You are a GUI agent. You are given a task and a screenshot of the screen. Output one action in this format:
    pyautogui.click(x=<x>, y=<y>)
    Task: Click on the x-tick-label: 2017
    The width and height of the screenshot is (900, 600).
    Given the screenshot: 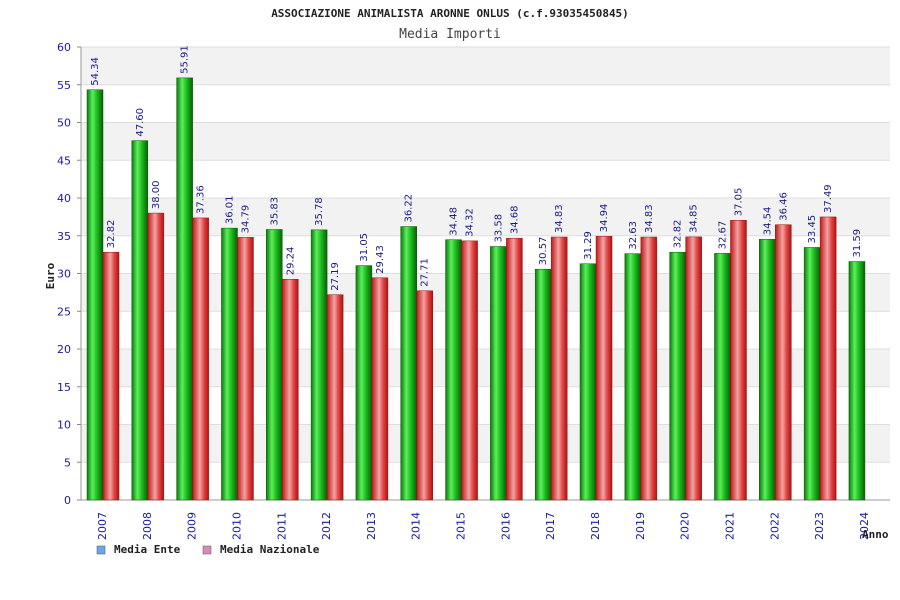 What is the action you would take?
    pyautogui.click(x=550, y=526)
    